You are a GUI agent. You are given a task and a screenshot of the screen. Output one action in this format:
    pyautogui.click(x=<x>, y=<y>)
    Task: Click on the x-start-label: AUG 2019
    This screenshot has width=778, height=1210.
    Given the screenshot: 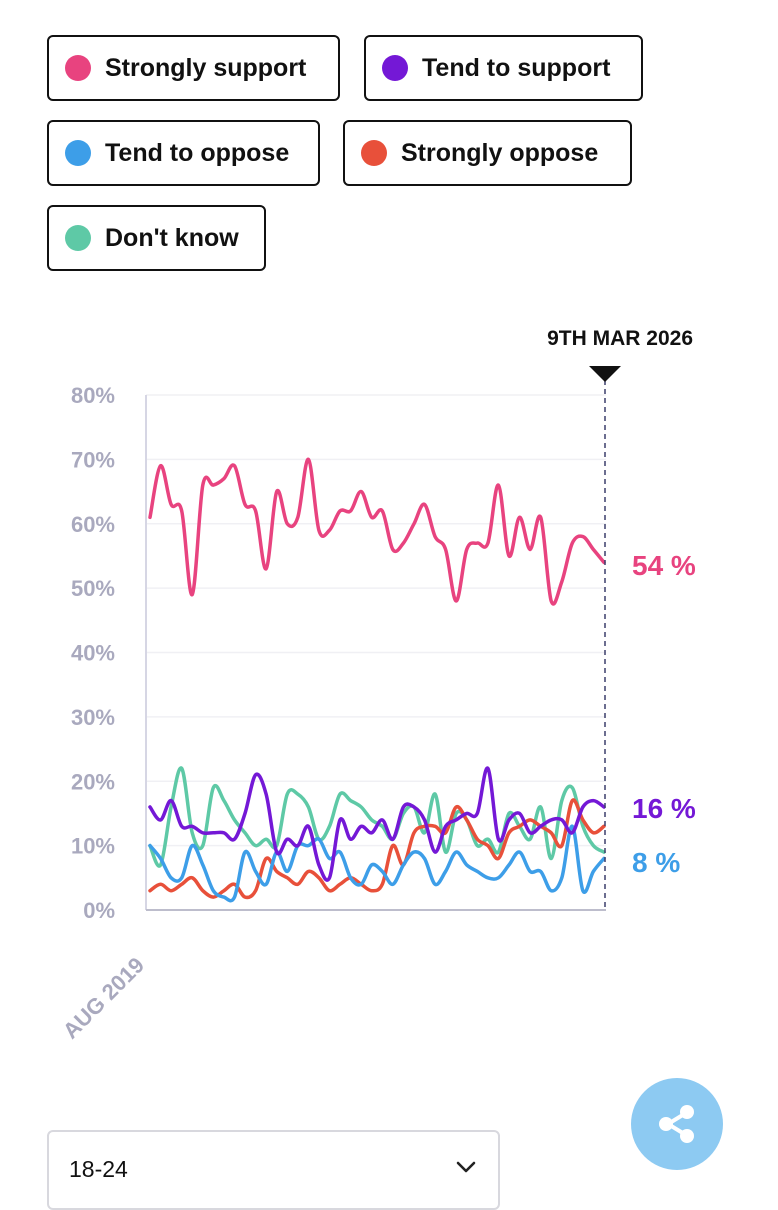 What is the action you would take?
    pyautogui.click(x=103, y=997)
    